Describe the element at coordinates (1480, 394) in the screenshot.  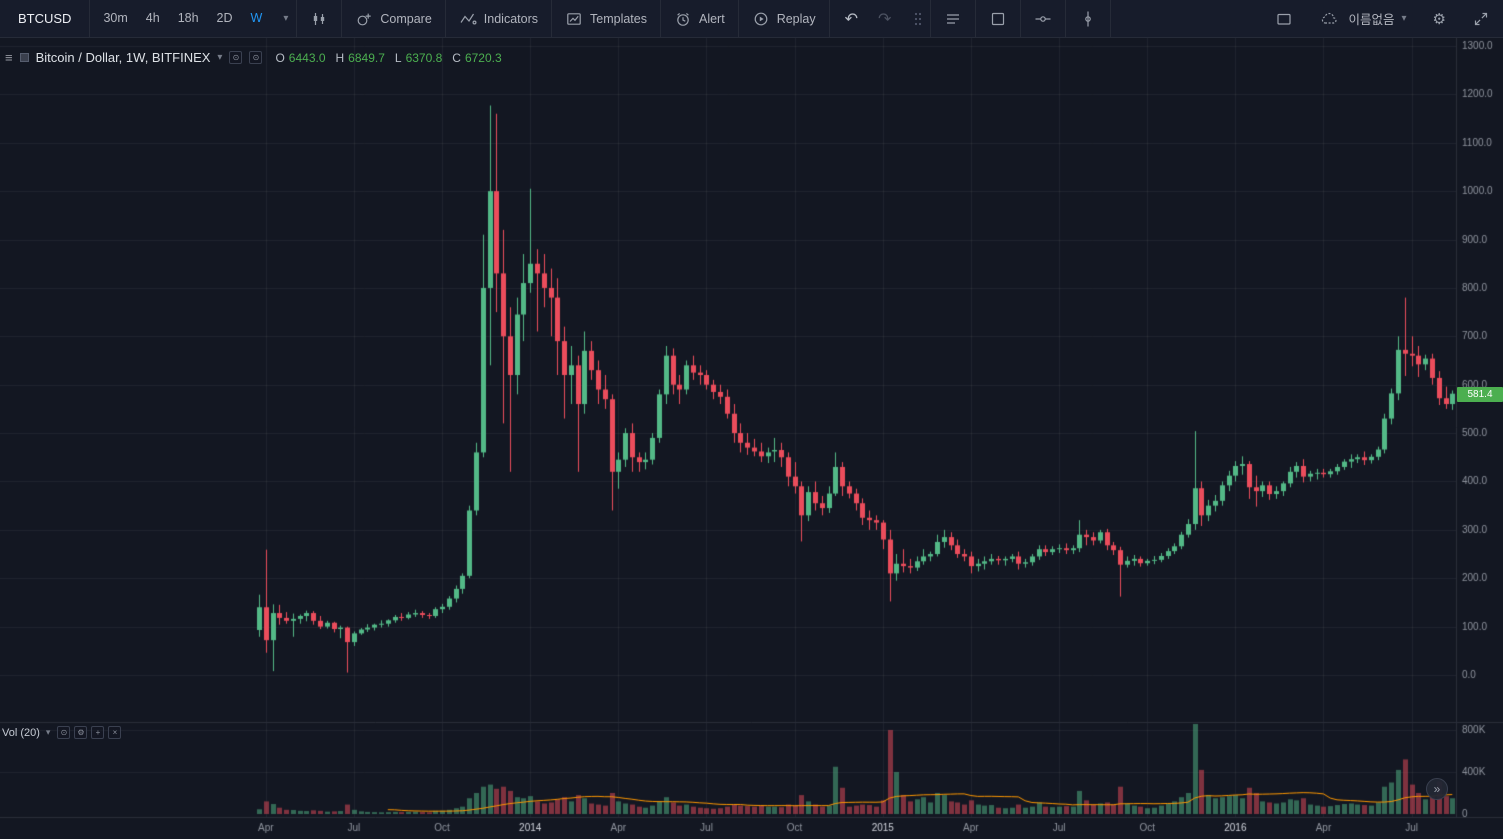
I see `last-price-label: 581.4` at that location.